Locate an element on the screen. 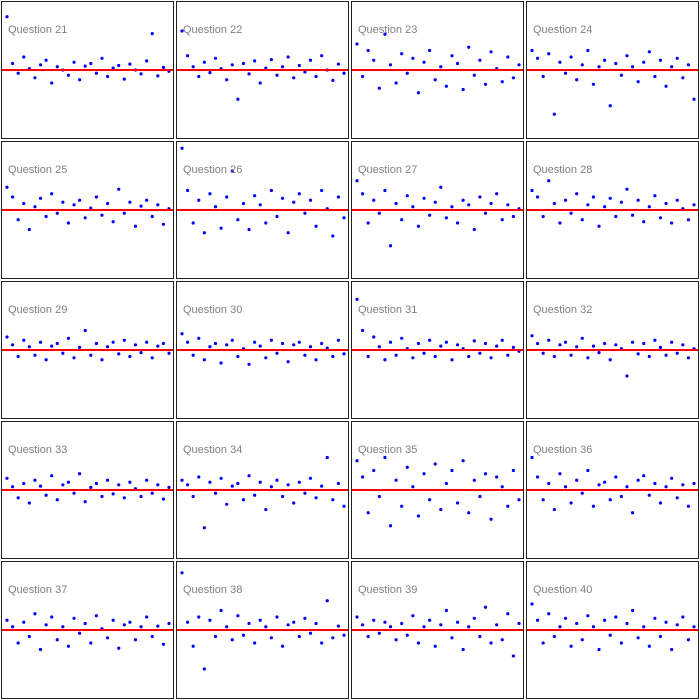 This screenshot has height=700, width=700. panel-title: Question 39 is located at coordinates (387, 590).